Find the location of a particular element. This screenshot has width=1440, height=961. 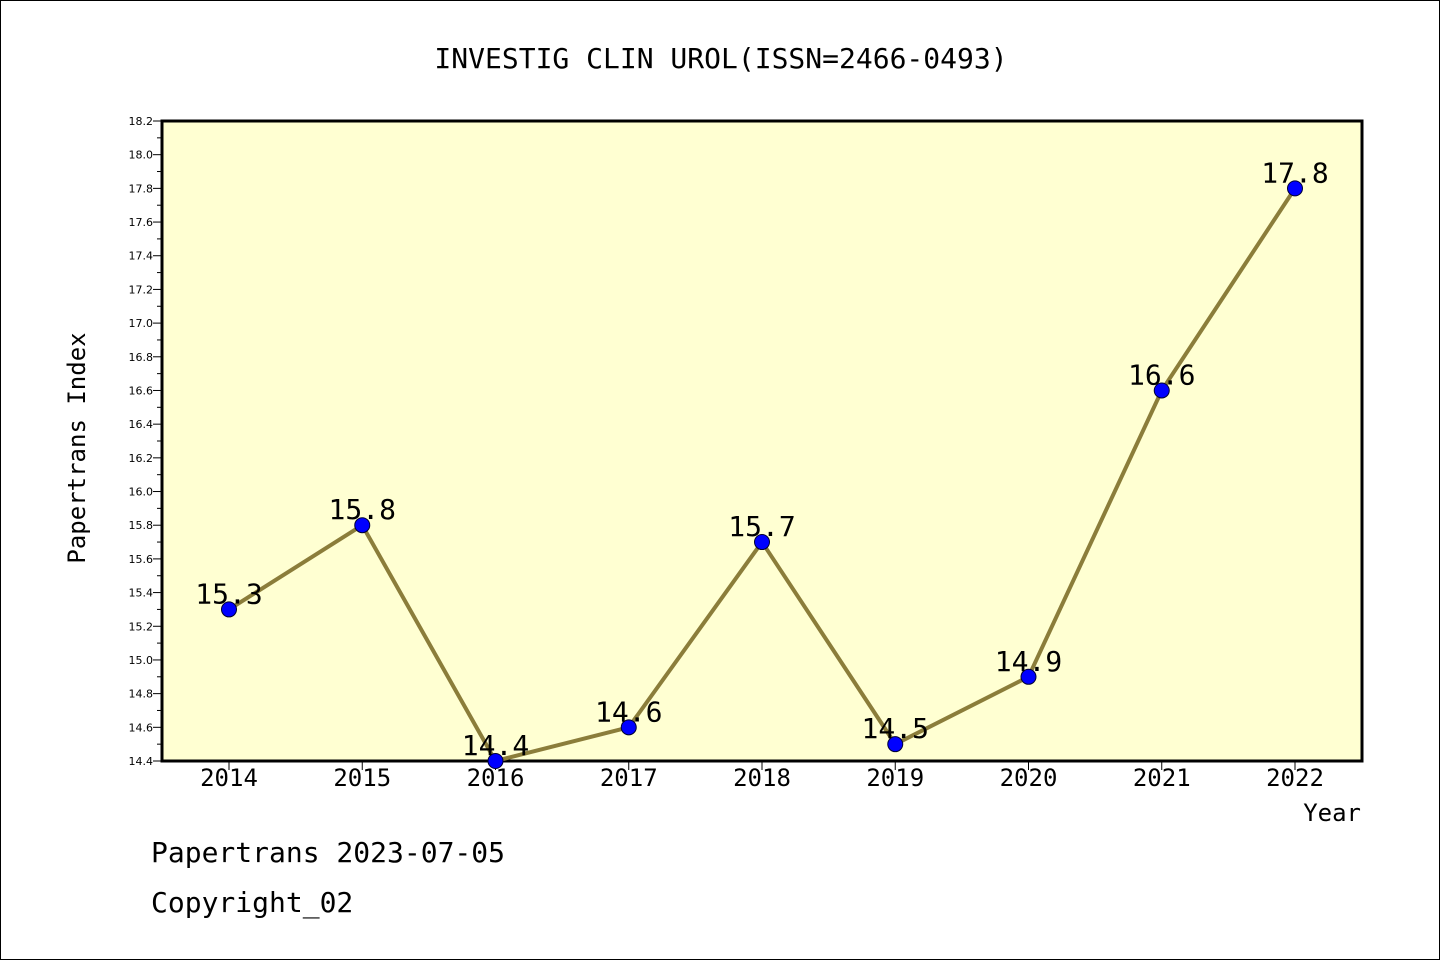

y-tick-label: 18.2 is located at coordinates (141, 121).